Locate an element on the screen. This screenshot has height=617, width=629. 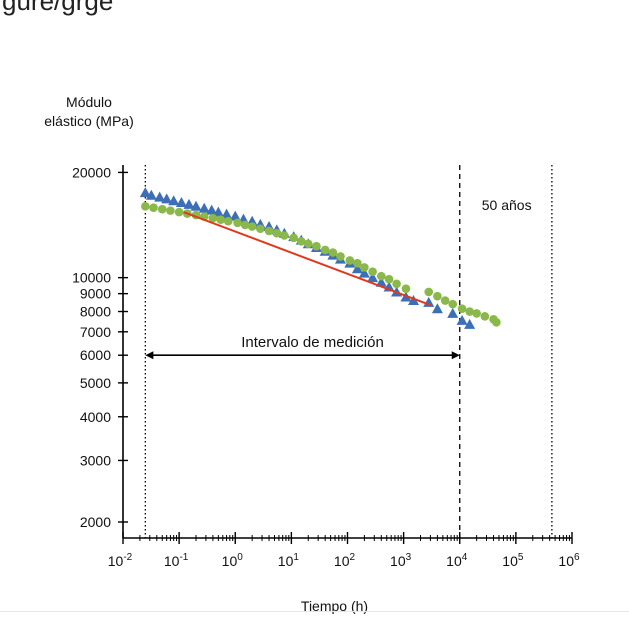
y-tick-label: 4000 is located at coordinates (95, 417).